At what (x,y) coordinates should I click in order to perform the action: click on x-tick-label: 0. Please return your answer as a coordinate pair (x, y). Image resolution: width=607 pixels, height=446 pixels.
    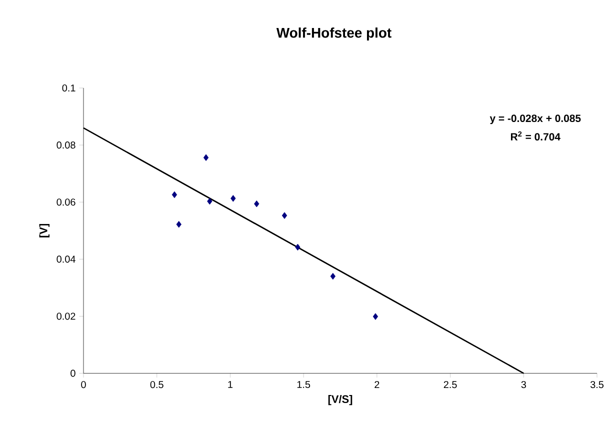
    Looking at the image, I should click on (83, 384).